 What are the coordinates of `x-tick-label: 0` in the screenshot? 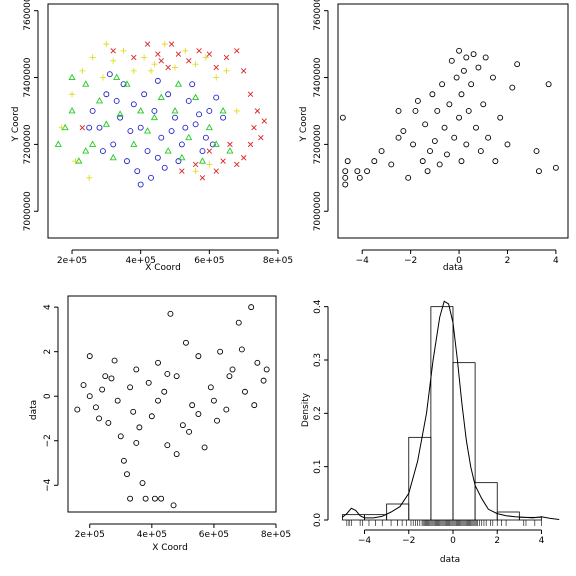 It's located at (453, 541).